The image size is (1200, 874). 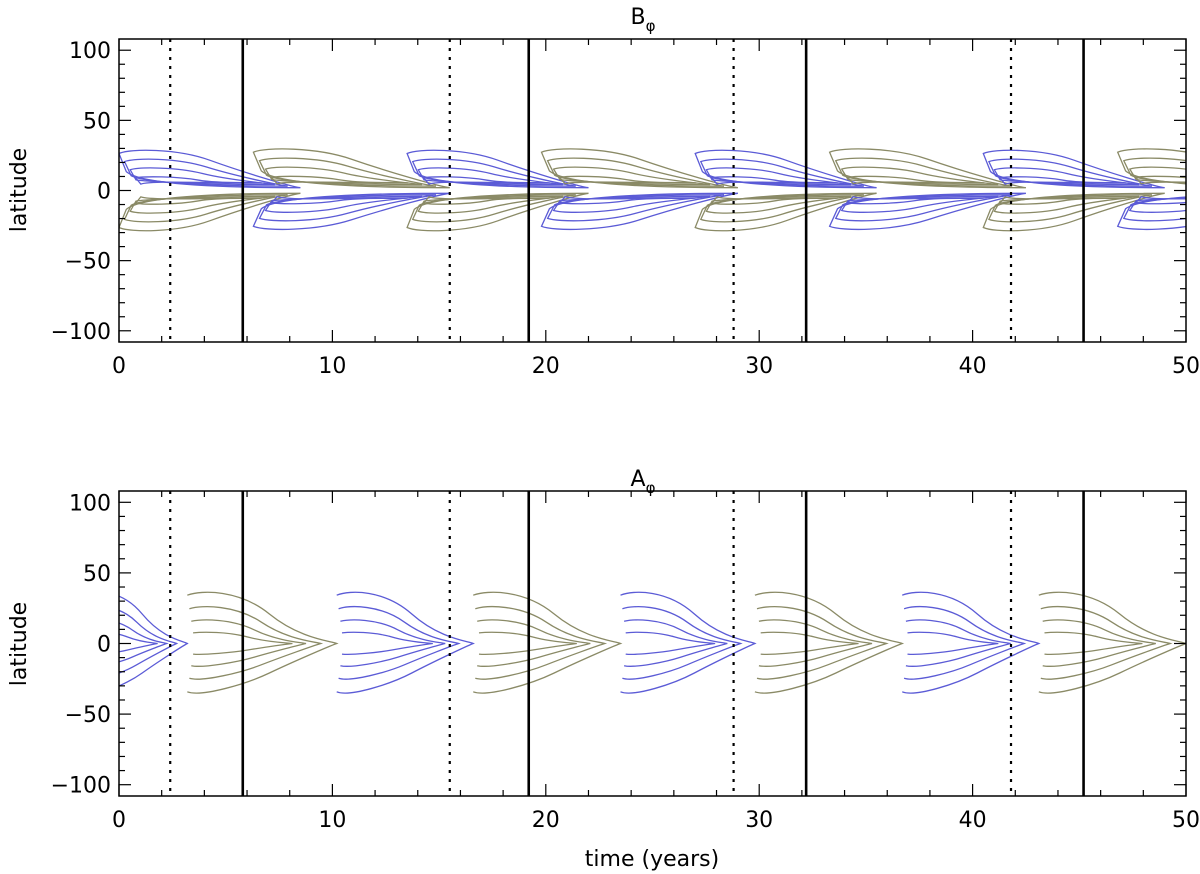 What do you see at coordinates (19, 190) in the screenshot?
I see `y-axis-label-b: latitude` at bounding box center [19, 190].